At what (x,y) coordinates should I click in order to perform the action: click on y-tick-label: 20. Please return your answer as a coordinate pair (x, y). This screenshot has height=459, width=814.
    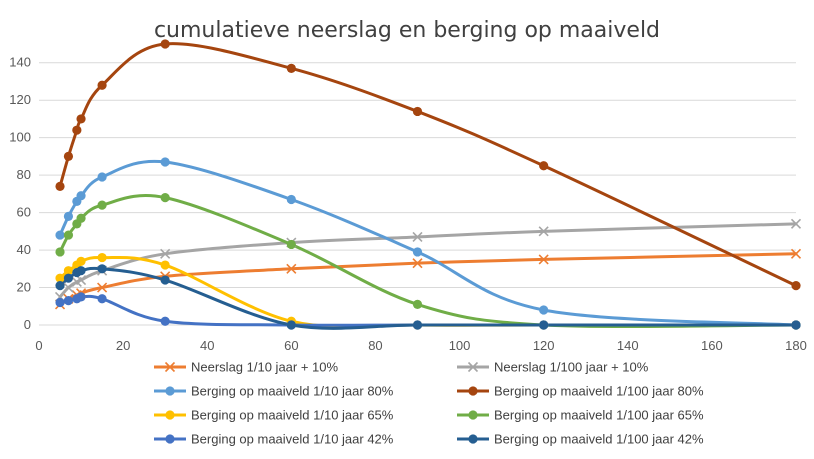
    Looking at the image, I should click on (24, 287).